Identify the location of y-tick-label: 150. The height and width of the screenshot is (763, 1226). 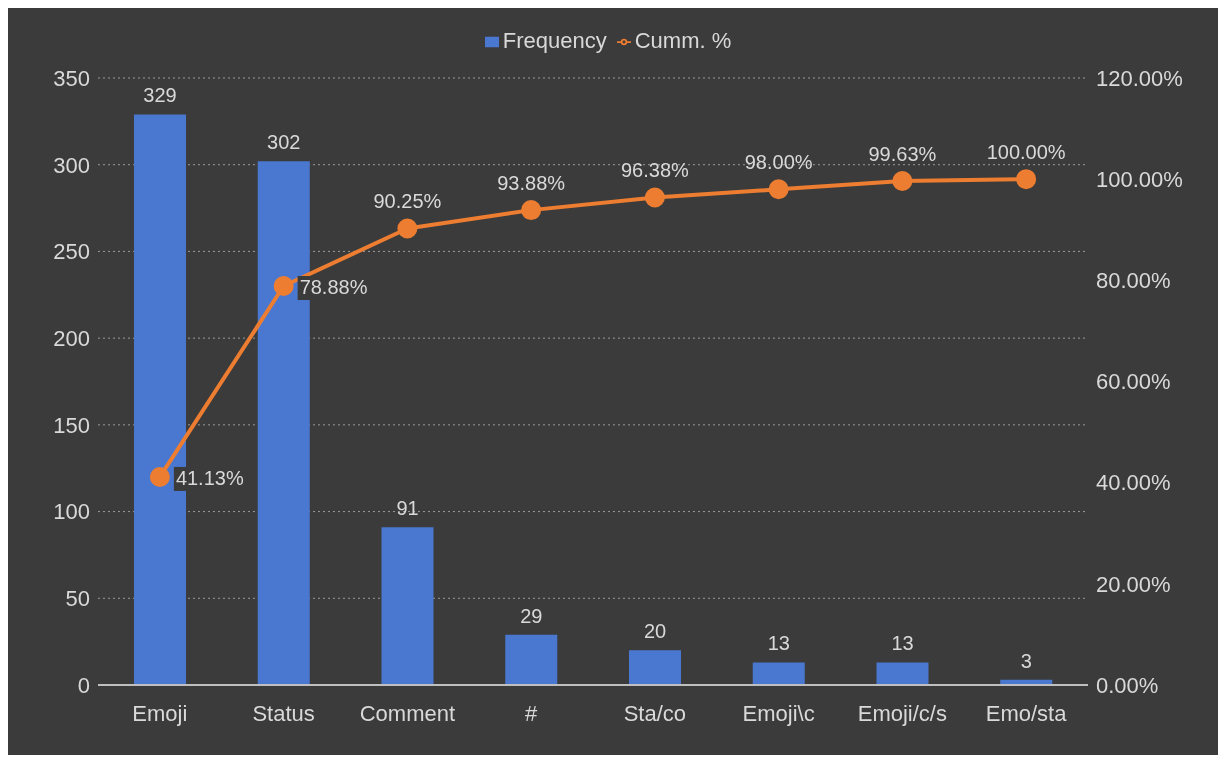
(71, 425).